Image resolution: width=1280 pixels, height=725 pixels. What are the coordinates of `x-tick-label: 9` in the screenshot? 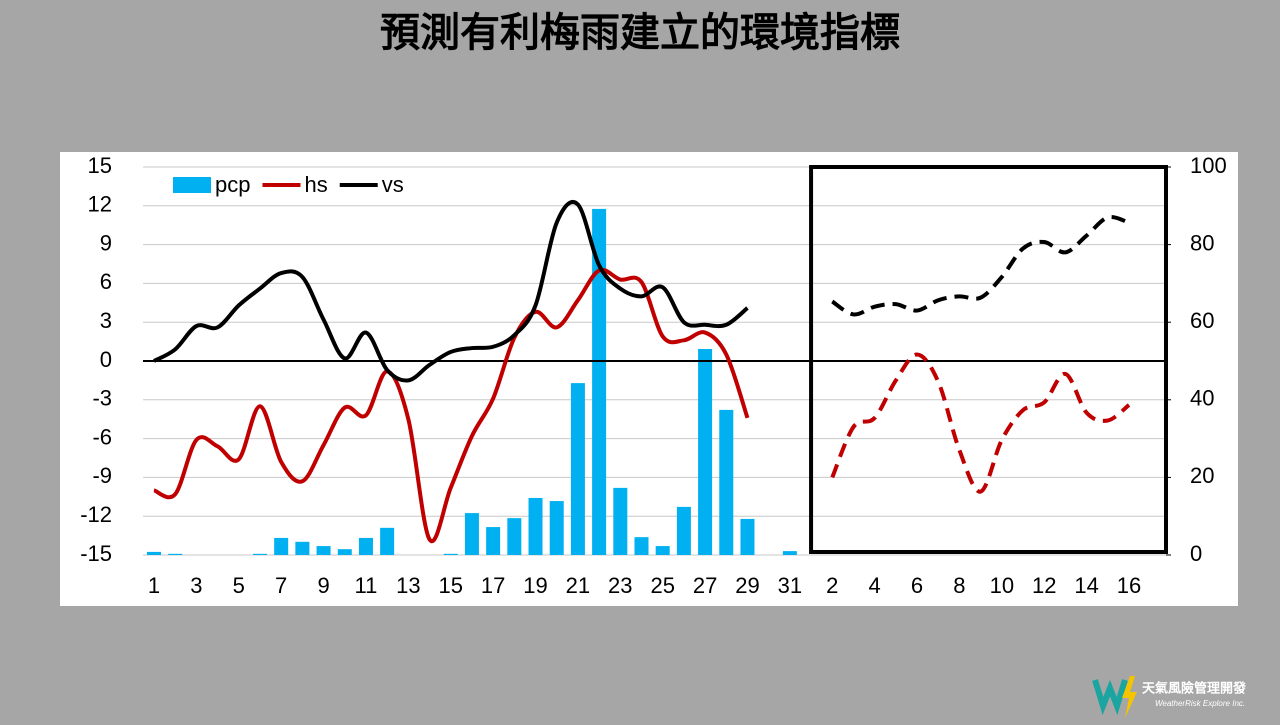 It's located at (323, 585).